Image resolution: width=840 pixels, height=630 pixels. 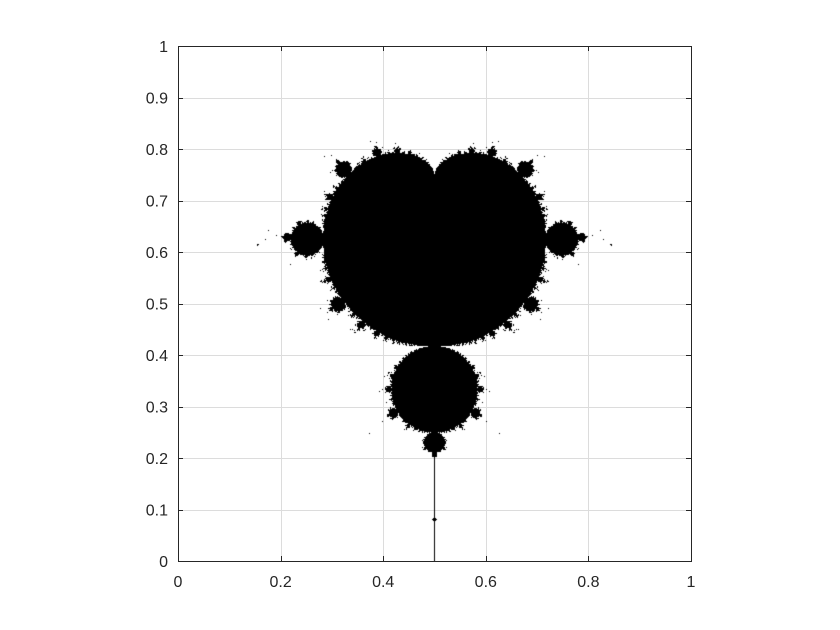 What do you see at coordinates (157, 150) in the screenshot?
I see `y-tick-label: 0.8` at bounding box center [157, 150].